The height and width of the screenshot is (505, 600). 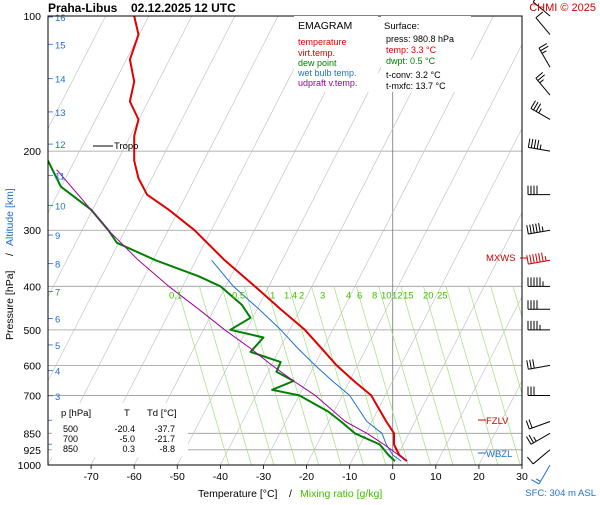 What do you see at coordinates (167, 449) in the screenshot?
I see `table-cell: -8.8` at bounding box center [167, 449].